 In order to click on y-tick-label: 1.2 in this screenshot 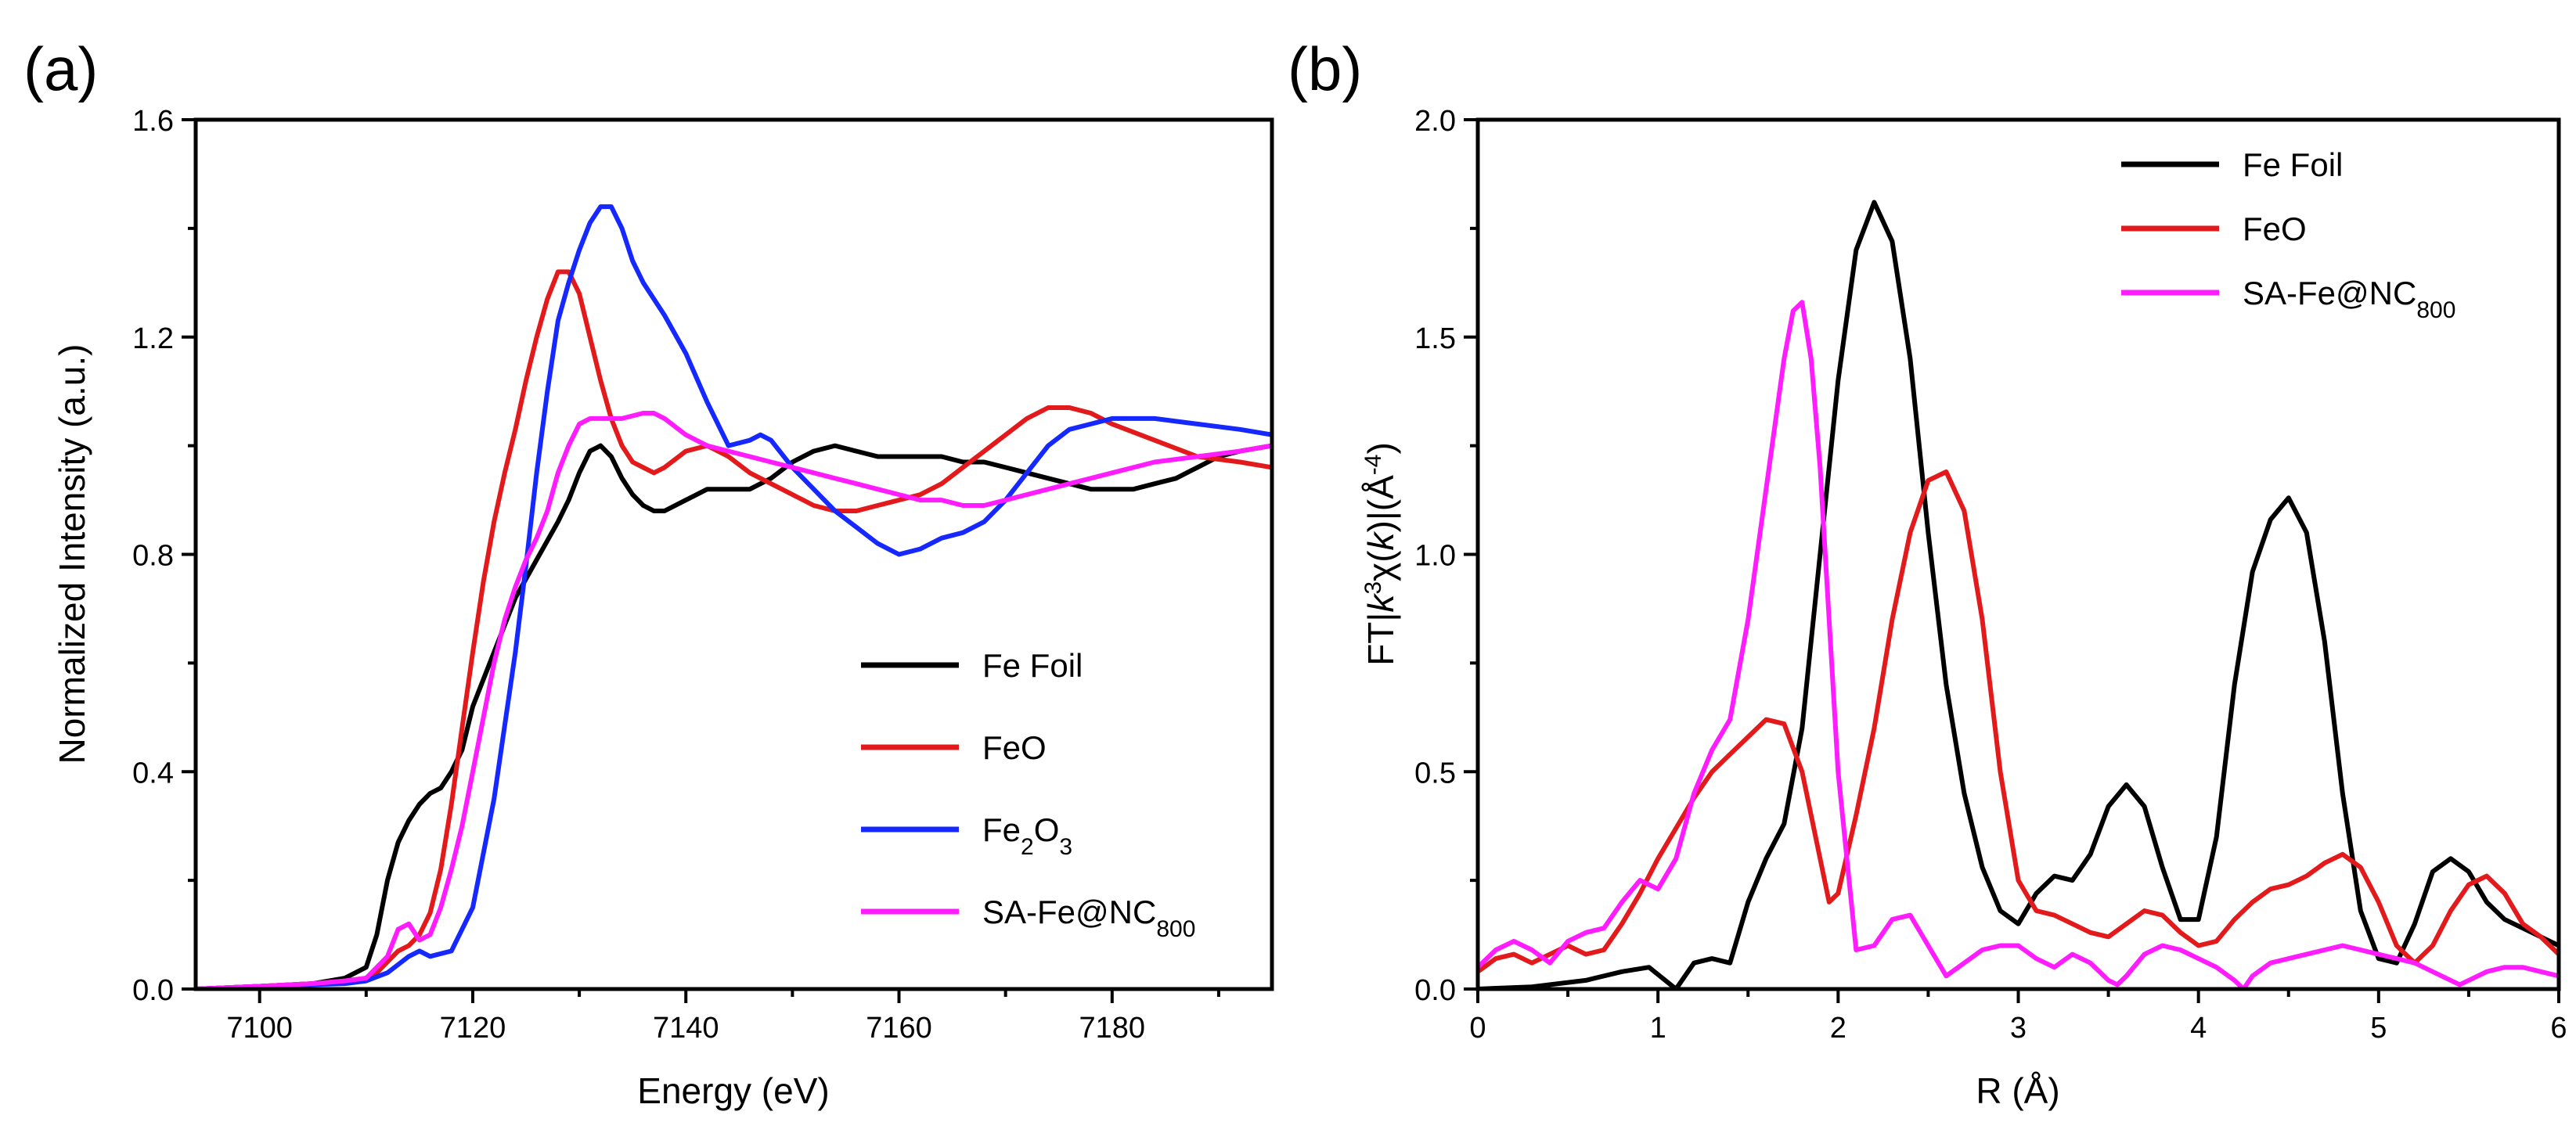, I will do `click(153, 338)`.